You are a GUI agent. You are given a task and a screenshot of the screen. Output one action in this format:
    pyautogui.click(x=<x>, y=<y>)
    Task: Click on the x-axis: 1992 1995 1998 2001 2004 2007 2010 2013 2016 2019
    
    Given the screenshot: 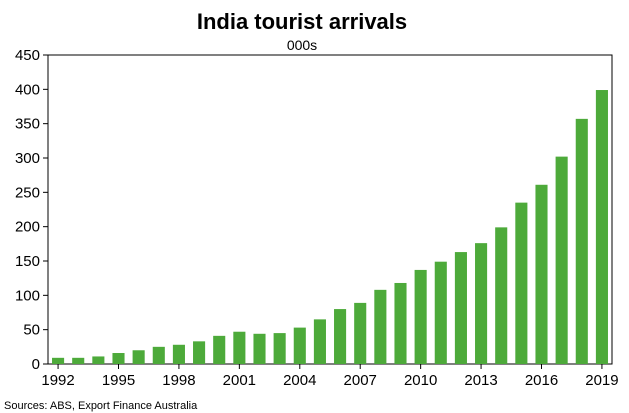 What is the action you would take?
    pyautogui.click(x=330, y=376)
    